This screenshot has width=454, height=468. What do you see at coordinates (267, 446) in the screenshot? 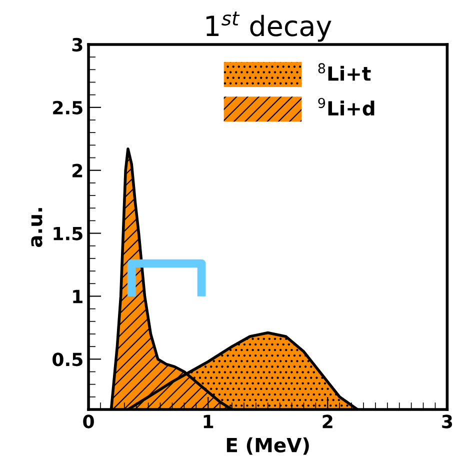
I see `x-axis-title: E (MeV)` at bounding box center [267, 446].